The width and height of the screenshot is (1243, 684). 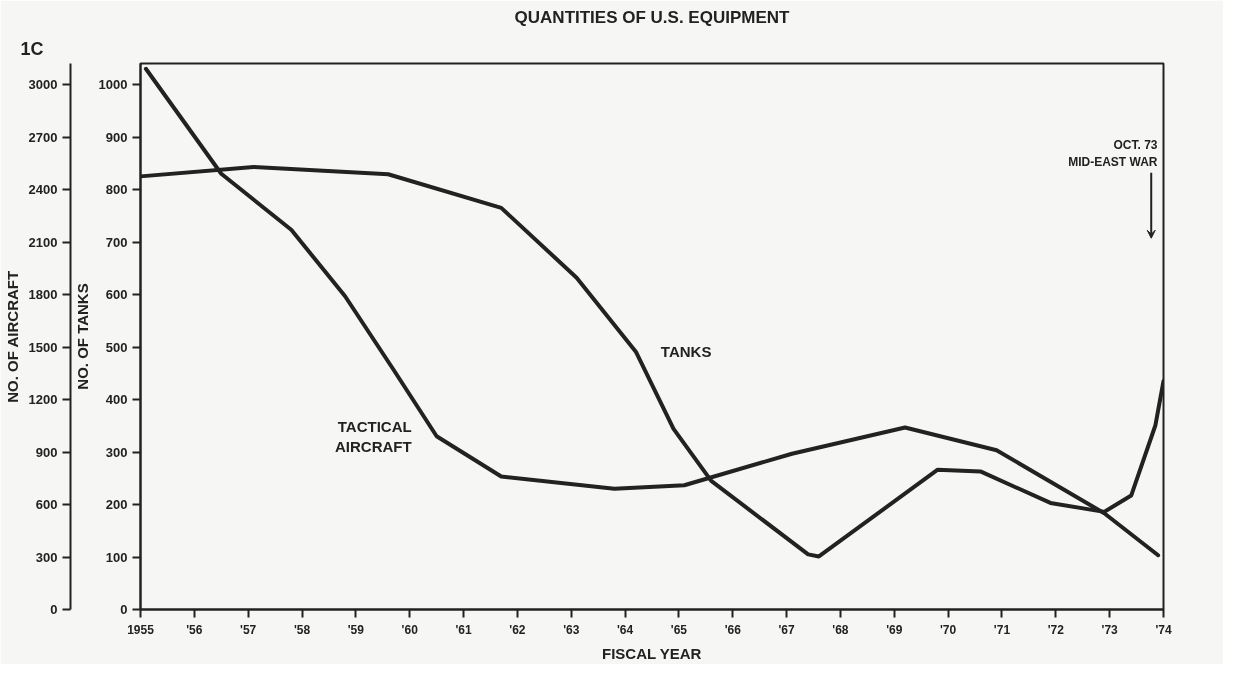 What do you see at coordinates (116, 347) in the screenshot?
I see `y-tick-label: 500` at bounding box center [116, 347].